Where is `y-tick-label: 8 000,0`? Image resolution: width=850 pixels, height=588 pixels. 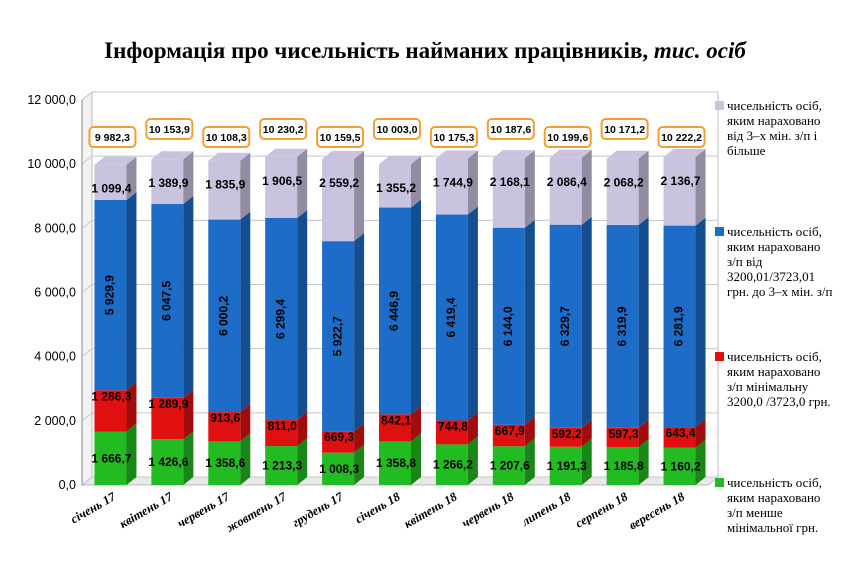
y-tick-label: 8 000,0 is located at coordinates (55, 228).